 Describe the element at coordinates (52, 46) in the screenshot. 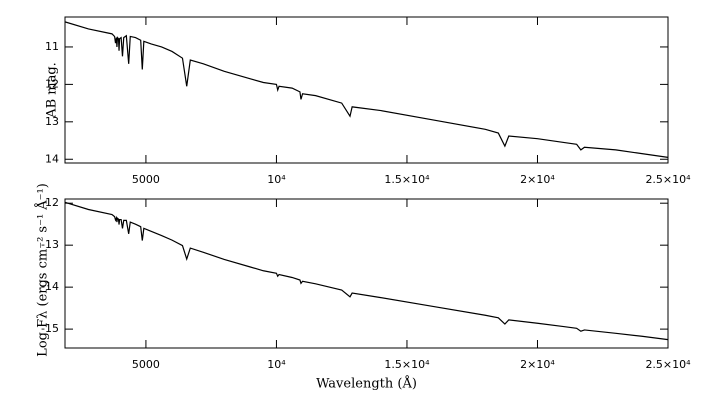

I see `y-tick-label: 11` at that location.